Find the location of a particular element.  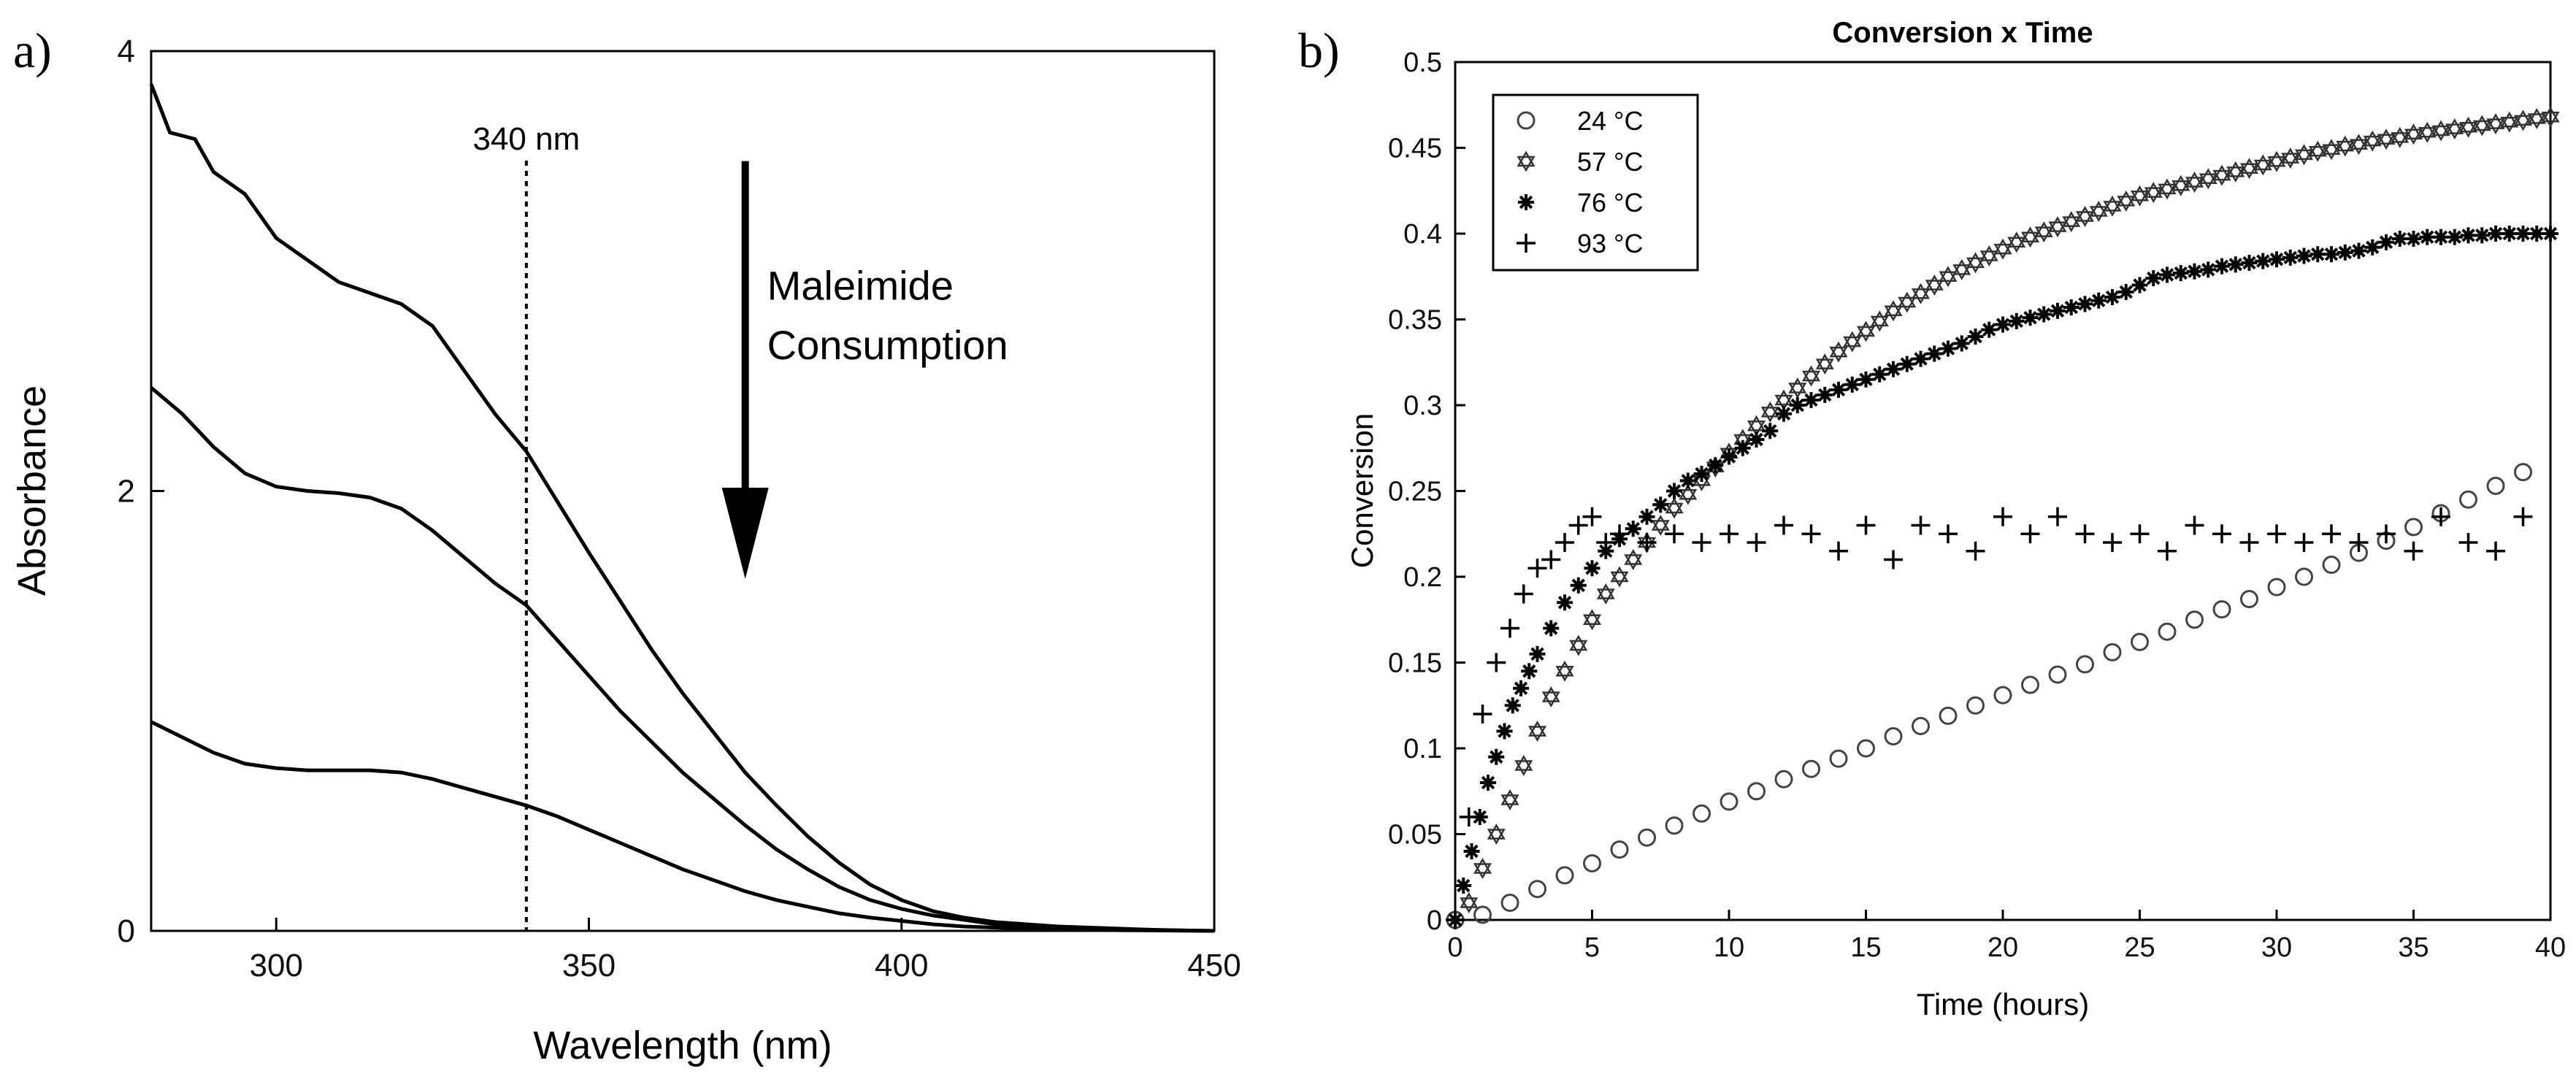

legend-label: 93 °C is located at coordinates (1610, 243).